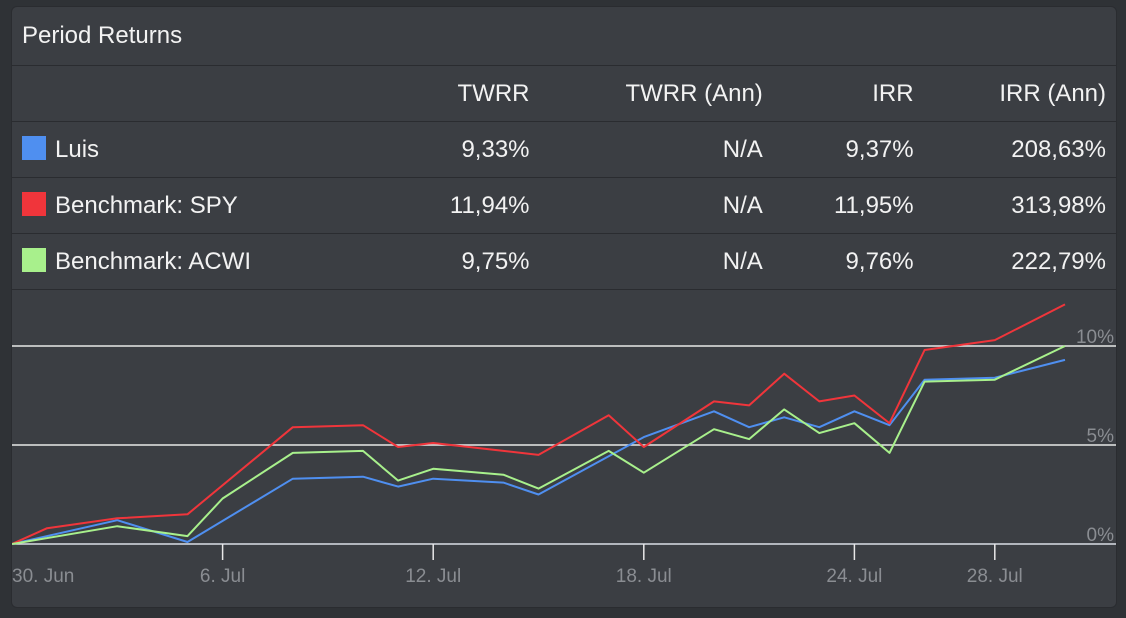 This screenshot has width=1126, height=618. I want to click on table-row: Luis 9,33% N/A 9,37% 208,63%, so click(564, 149).